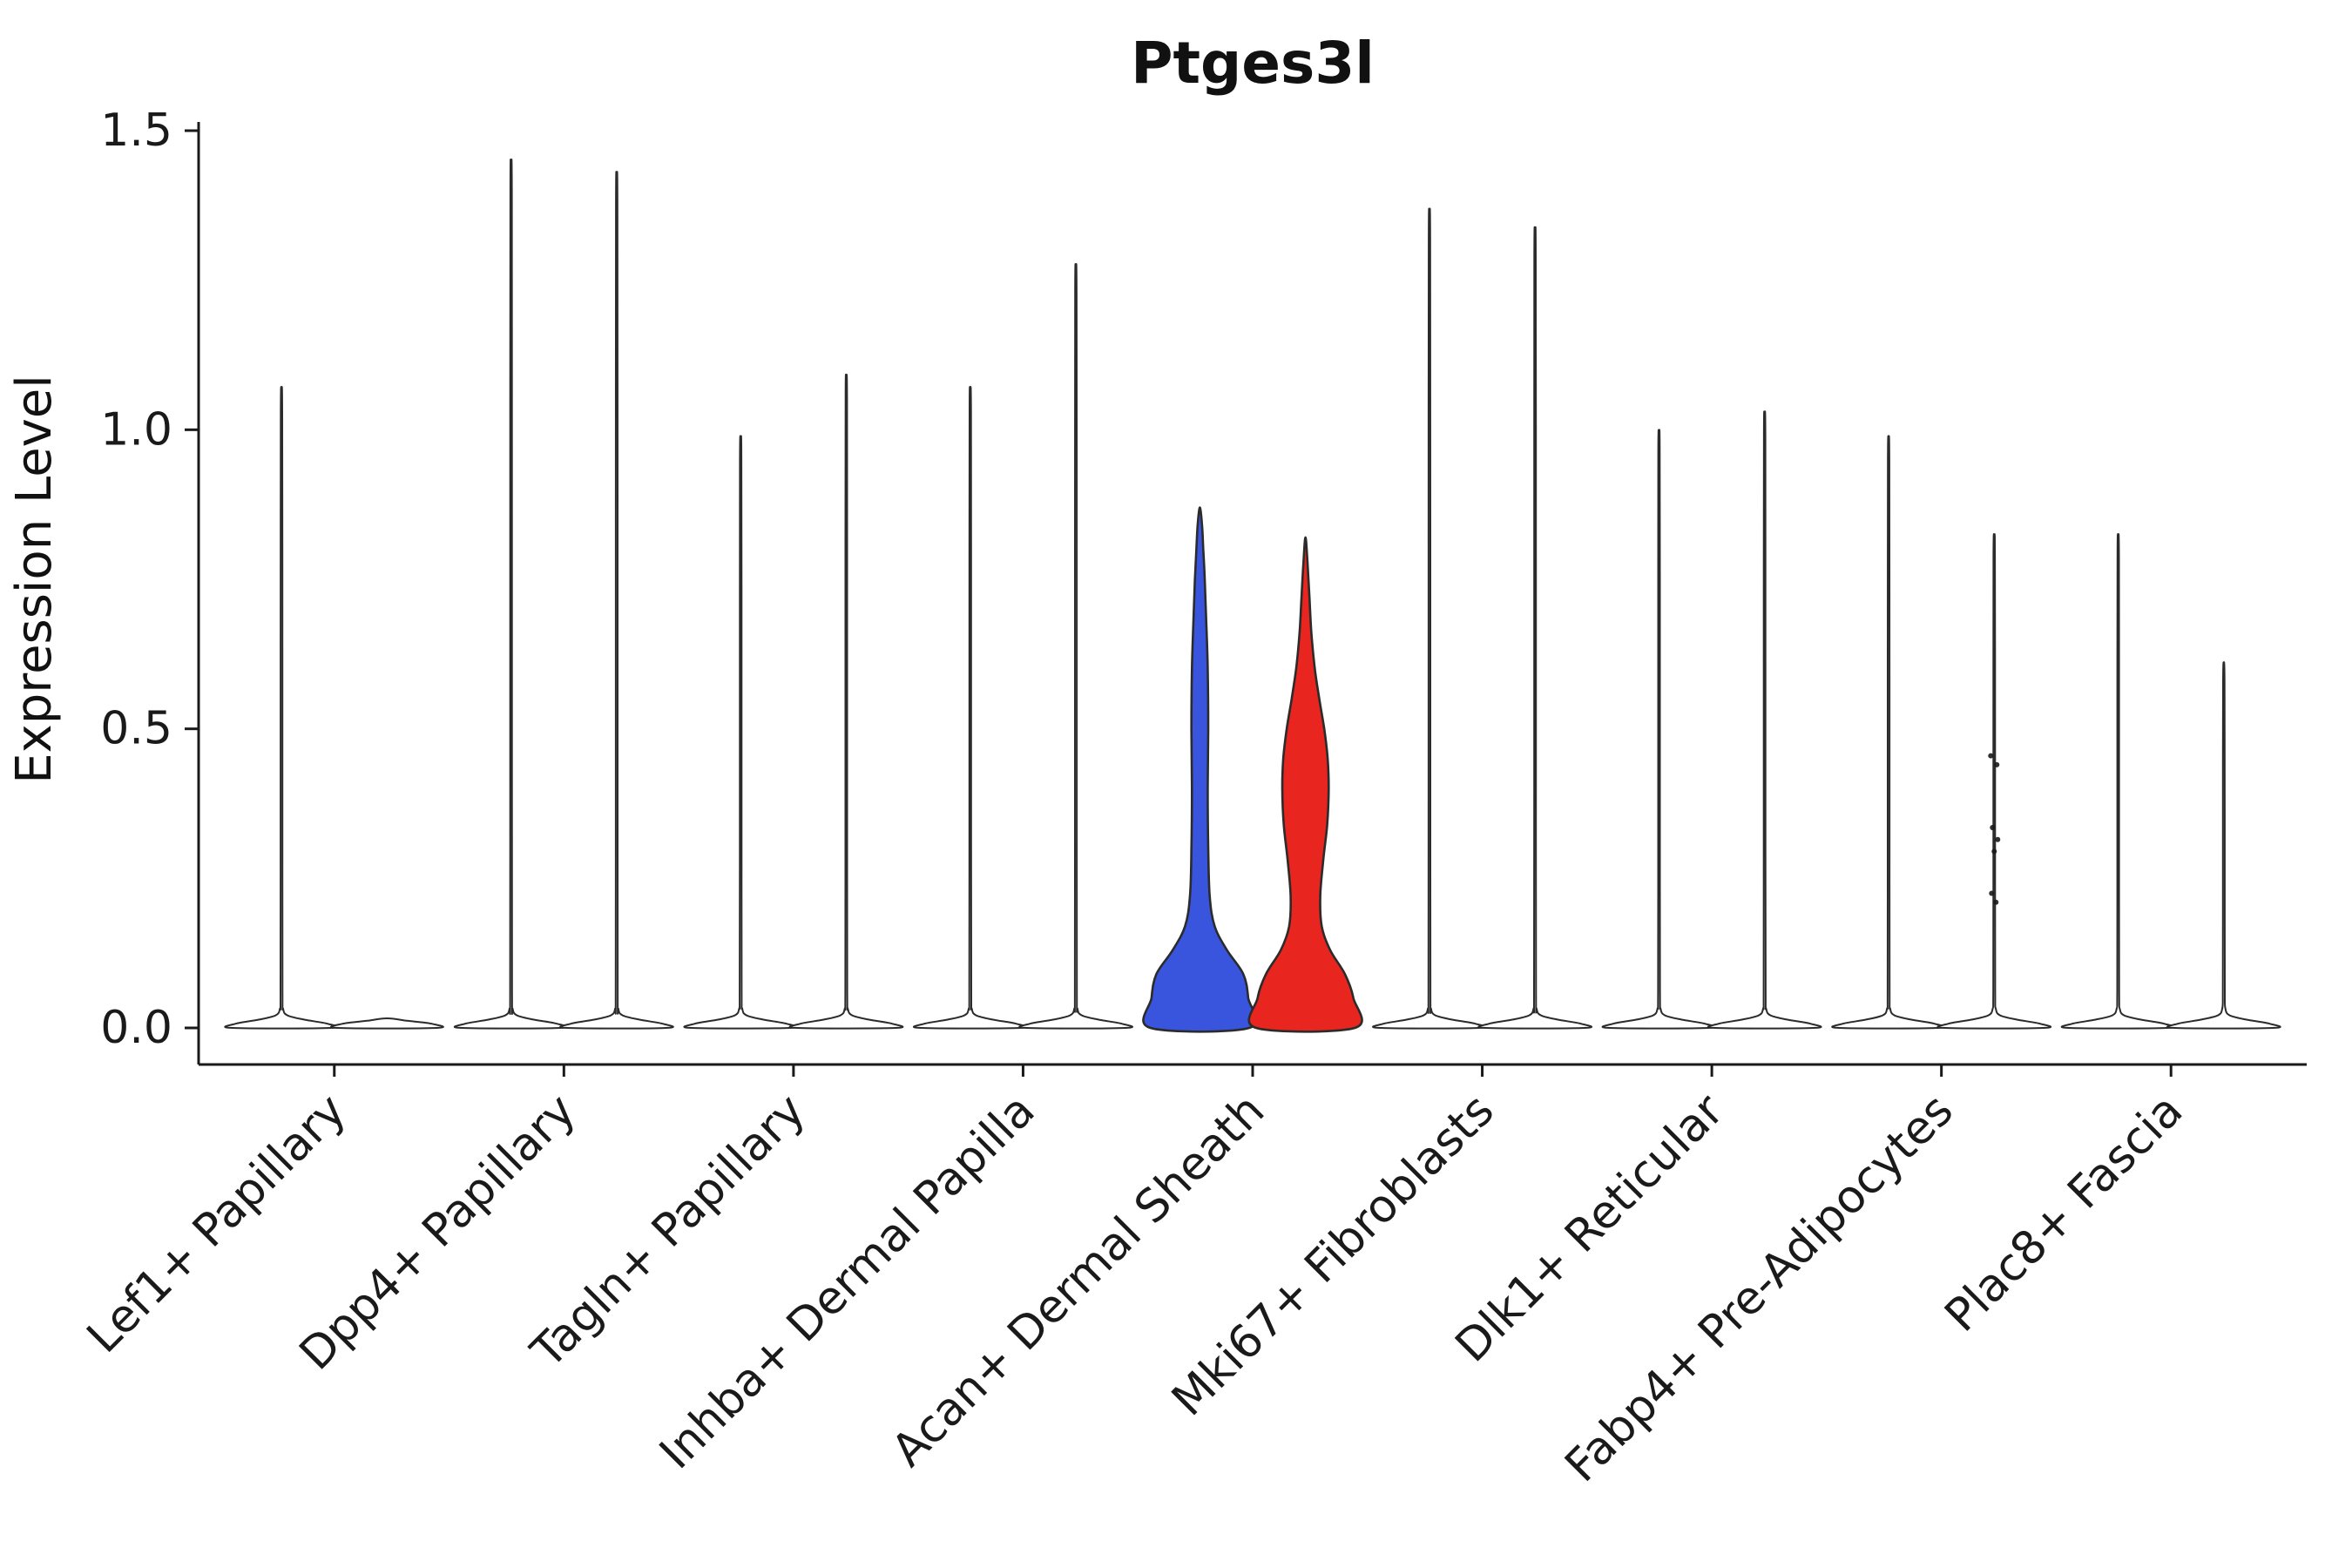 The width and height of the screenshot is (2352, 1568). I want to click on violin-0-left, so click(281, 708).